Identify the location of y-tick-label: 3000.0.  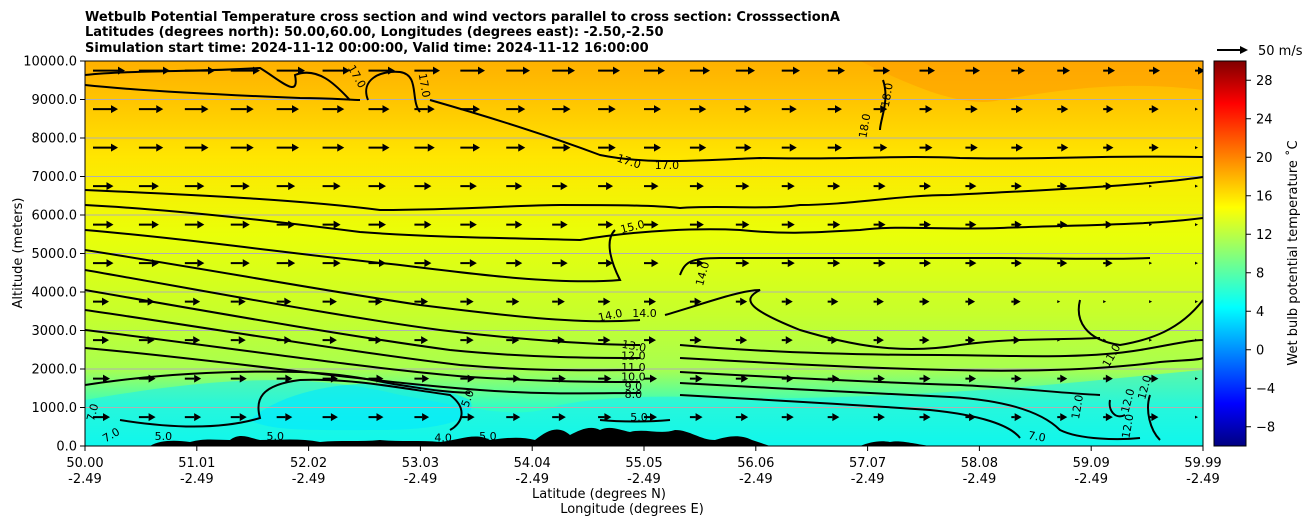
(55, 331).